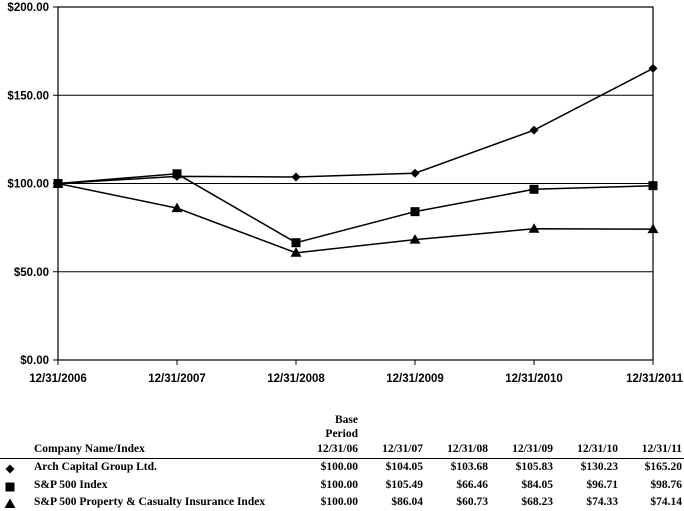  What do you see at coordinates (415, 379) in the screenshot?
I see `x-tick-label-3: 12/31/2009` at bounding box center [415, 379].